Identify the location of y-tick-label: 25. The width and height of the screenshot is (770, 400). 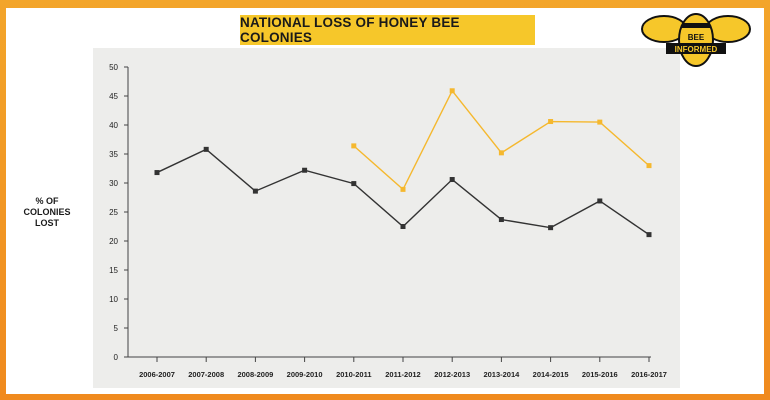
(113, 212).